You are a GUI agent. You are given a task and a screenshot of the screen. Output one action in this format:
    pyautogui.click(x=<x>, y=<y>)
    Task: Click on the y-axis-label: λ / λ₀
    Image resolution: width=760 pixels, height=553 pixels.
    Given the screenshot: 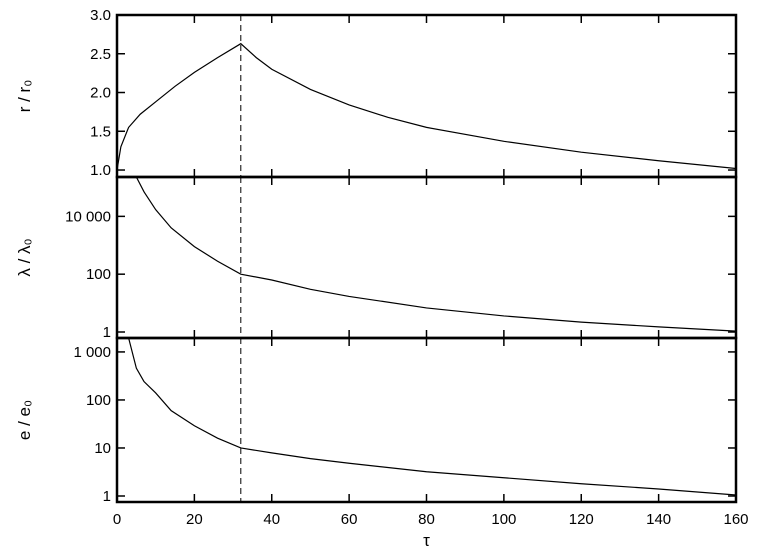 What is the action you would take?
    pyautogui.click(x=24, y=257)
    